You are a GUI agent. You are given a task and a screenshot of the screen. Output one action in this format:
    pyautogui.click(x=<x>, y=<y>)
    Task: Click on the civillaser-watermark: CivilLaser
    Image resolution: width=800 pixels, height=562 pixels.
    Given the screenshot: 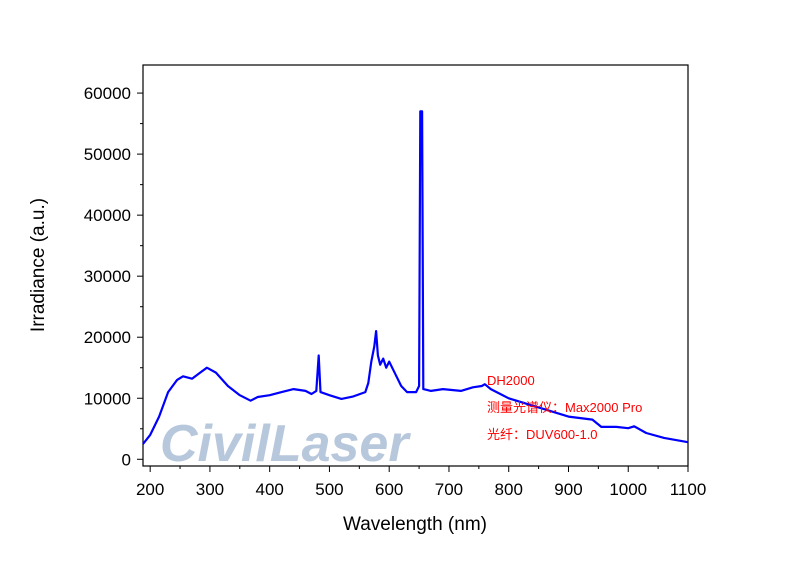 What is the action you would take?
    pyautogui.click(x=285, y=444)
    